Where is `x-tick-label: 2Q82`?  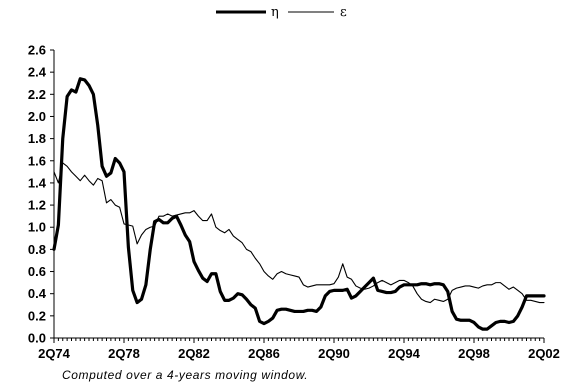 x-tick-label: 2Q82 is located at coordinates (194, 353).